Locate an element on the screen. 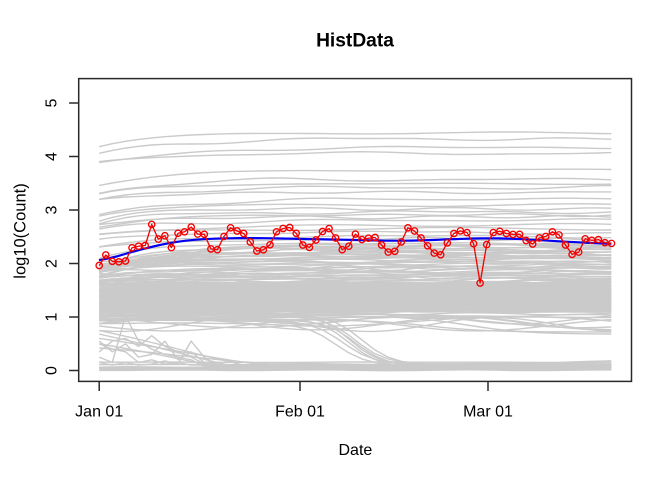 This screenshot has height=480, width=672. svg-text: HistData is located at coordinates (355, 41).